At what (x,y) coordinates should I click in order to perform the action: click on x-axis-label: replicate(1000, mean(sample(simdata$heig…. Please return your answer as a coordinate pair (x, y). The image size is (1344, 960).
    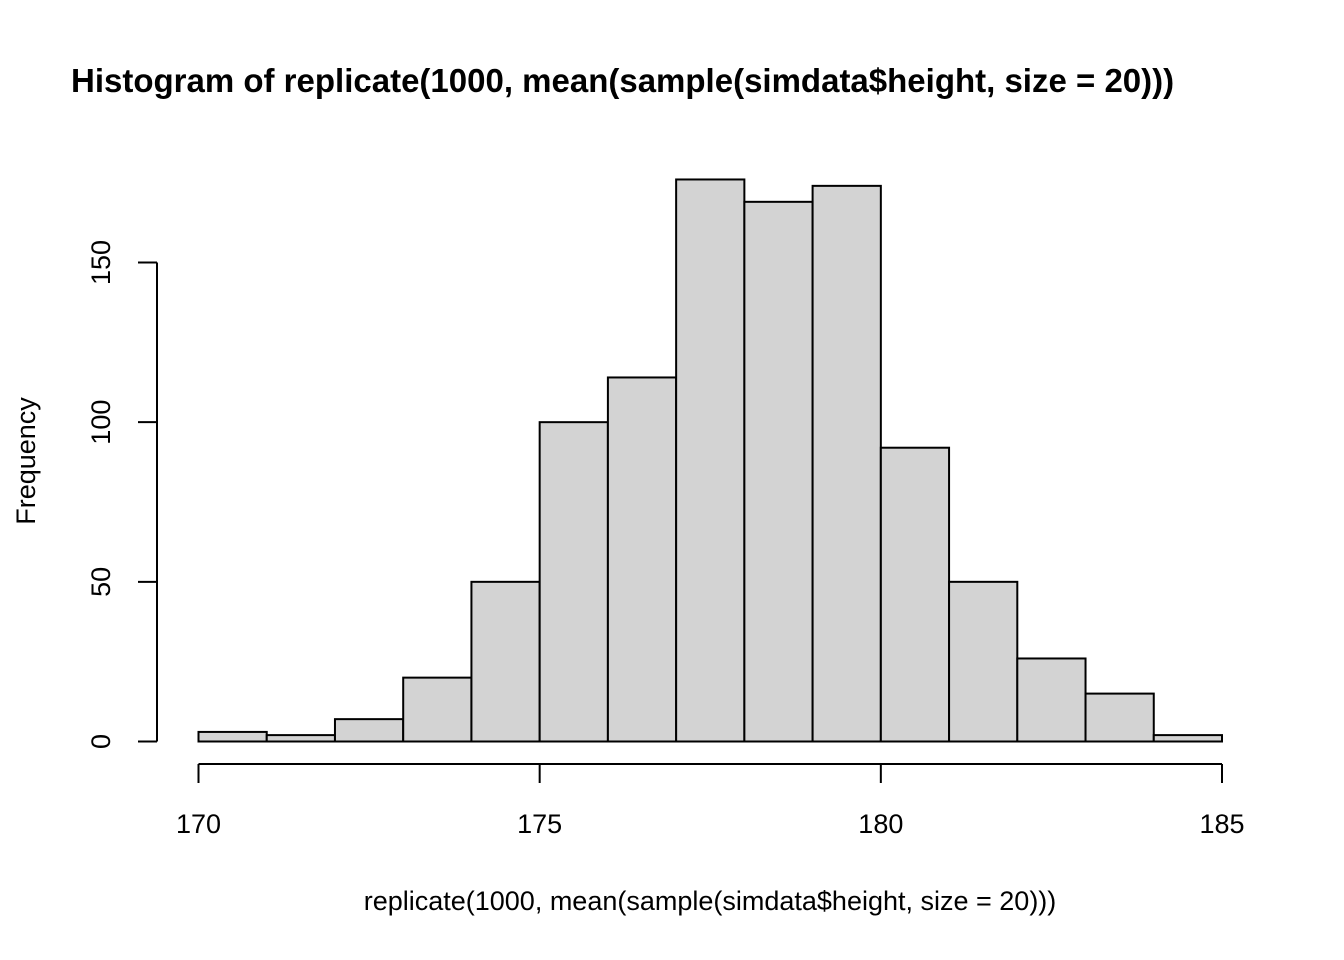
    Looking at the image, I should click on (710, 901).